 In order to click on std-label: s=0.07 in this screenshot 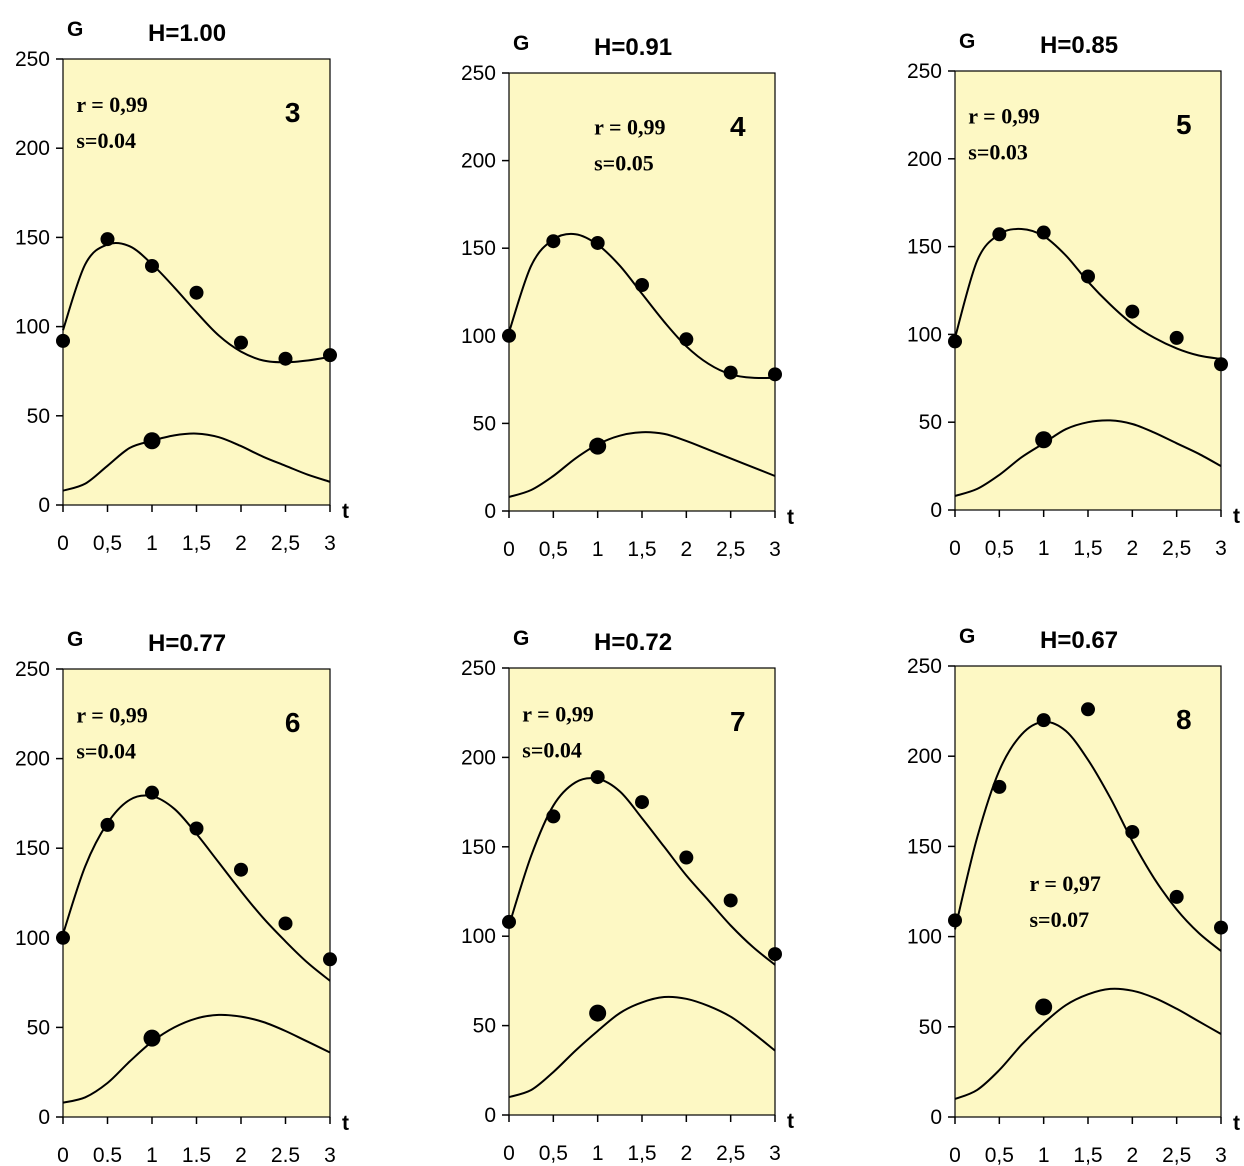, I will do `click(1059, 919)`.